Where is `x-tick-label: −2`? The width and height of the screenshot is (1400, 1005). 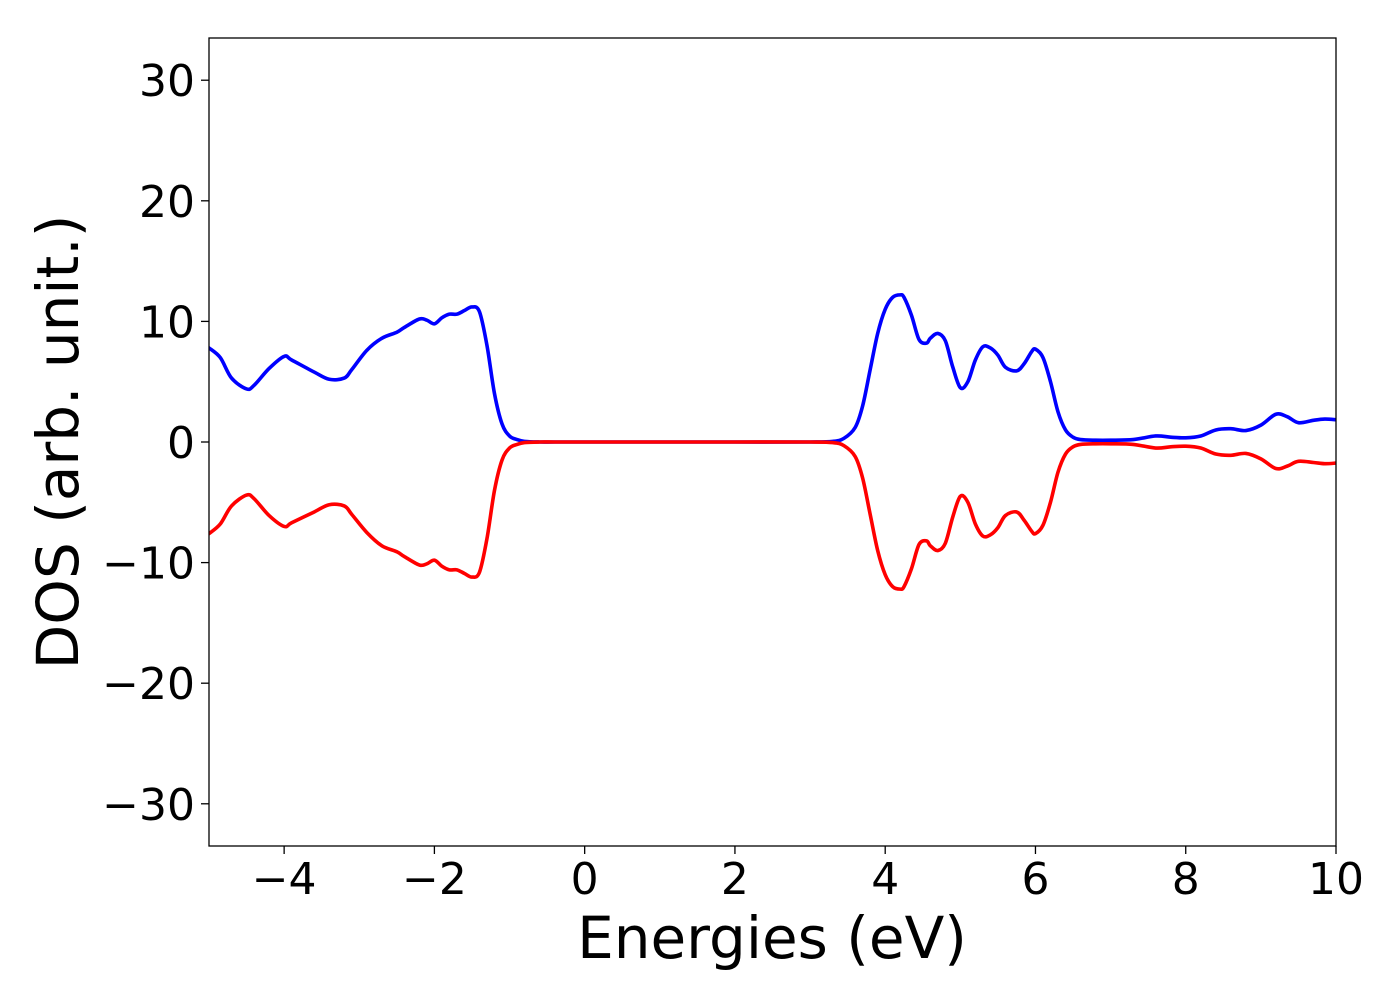
x-tick-label: −2 is located at coordinates (434, 879).